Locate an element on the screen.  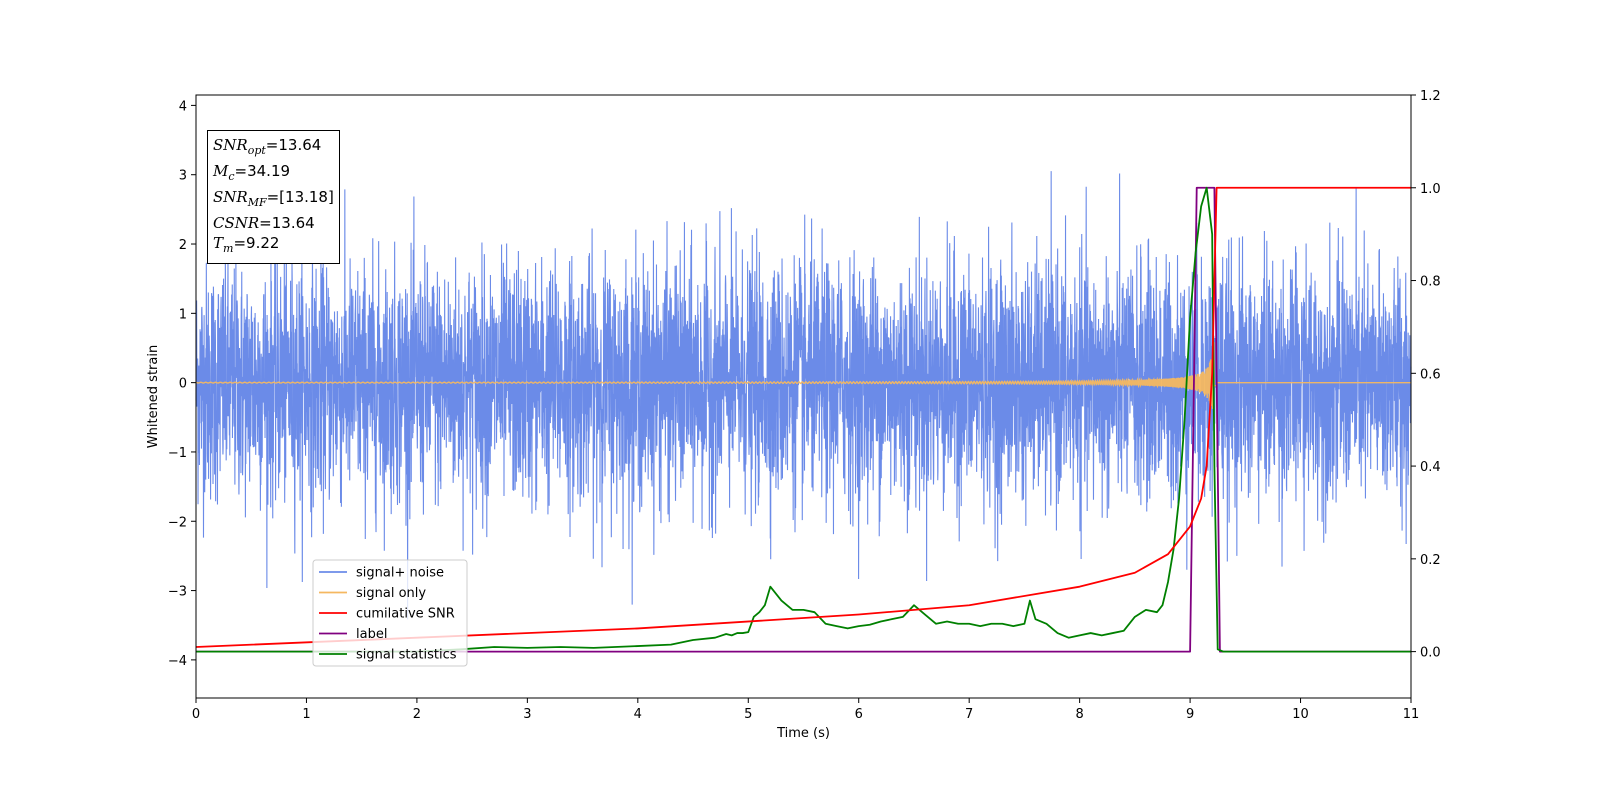
y-tick-label: 0 is located at coordinates (183, 384).